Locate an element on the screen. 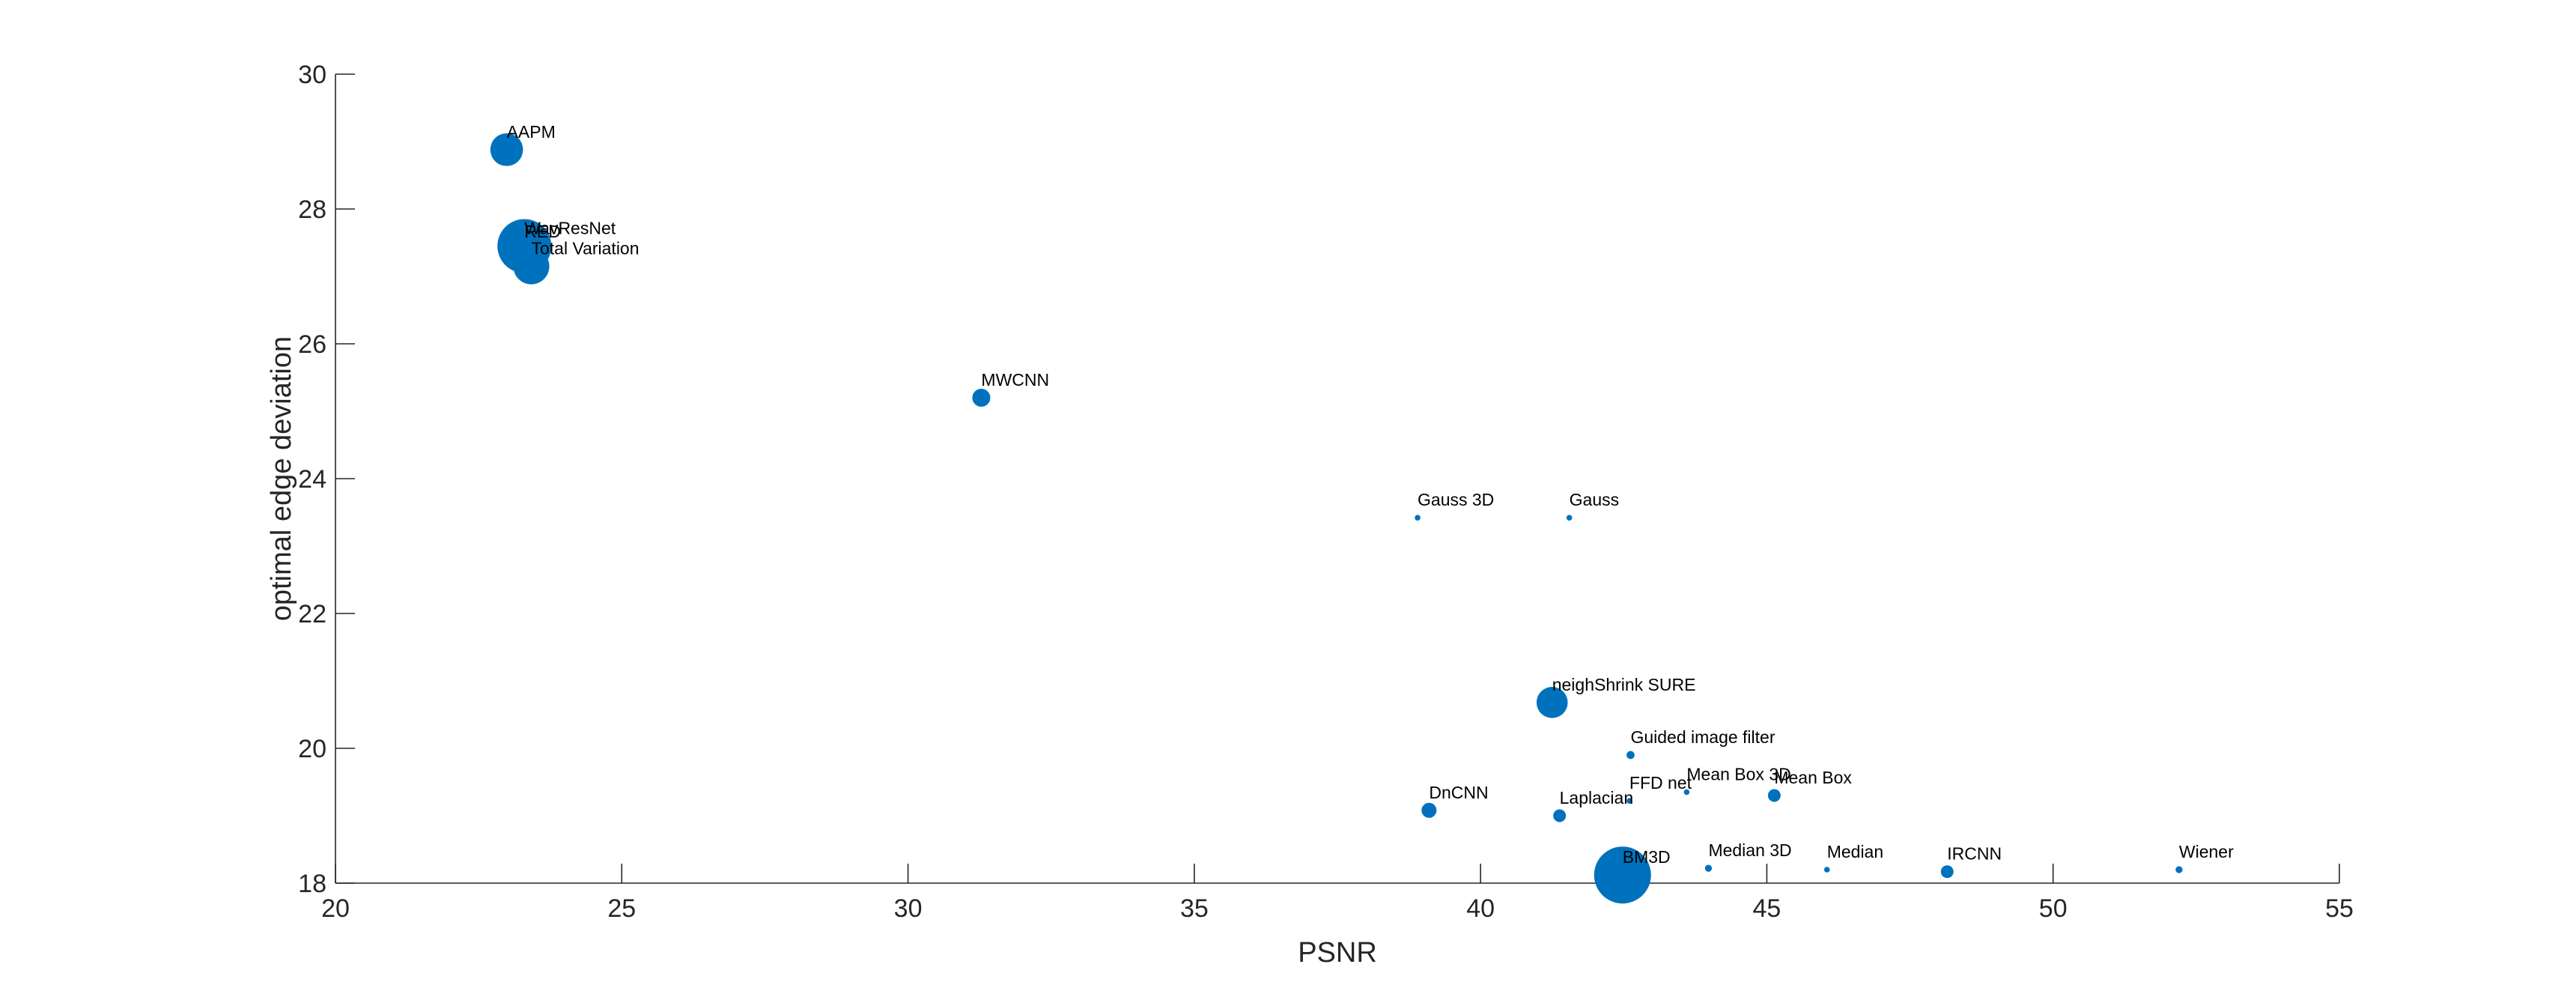 Image resolution: width=2576 pixels, height=991 pixels. data-point-label: Gauss is located at coordinates (1594, 499).